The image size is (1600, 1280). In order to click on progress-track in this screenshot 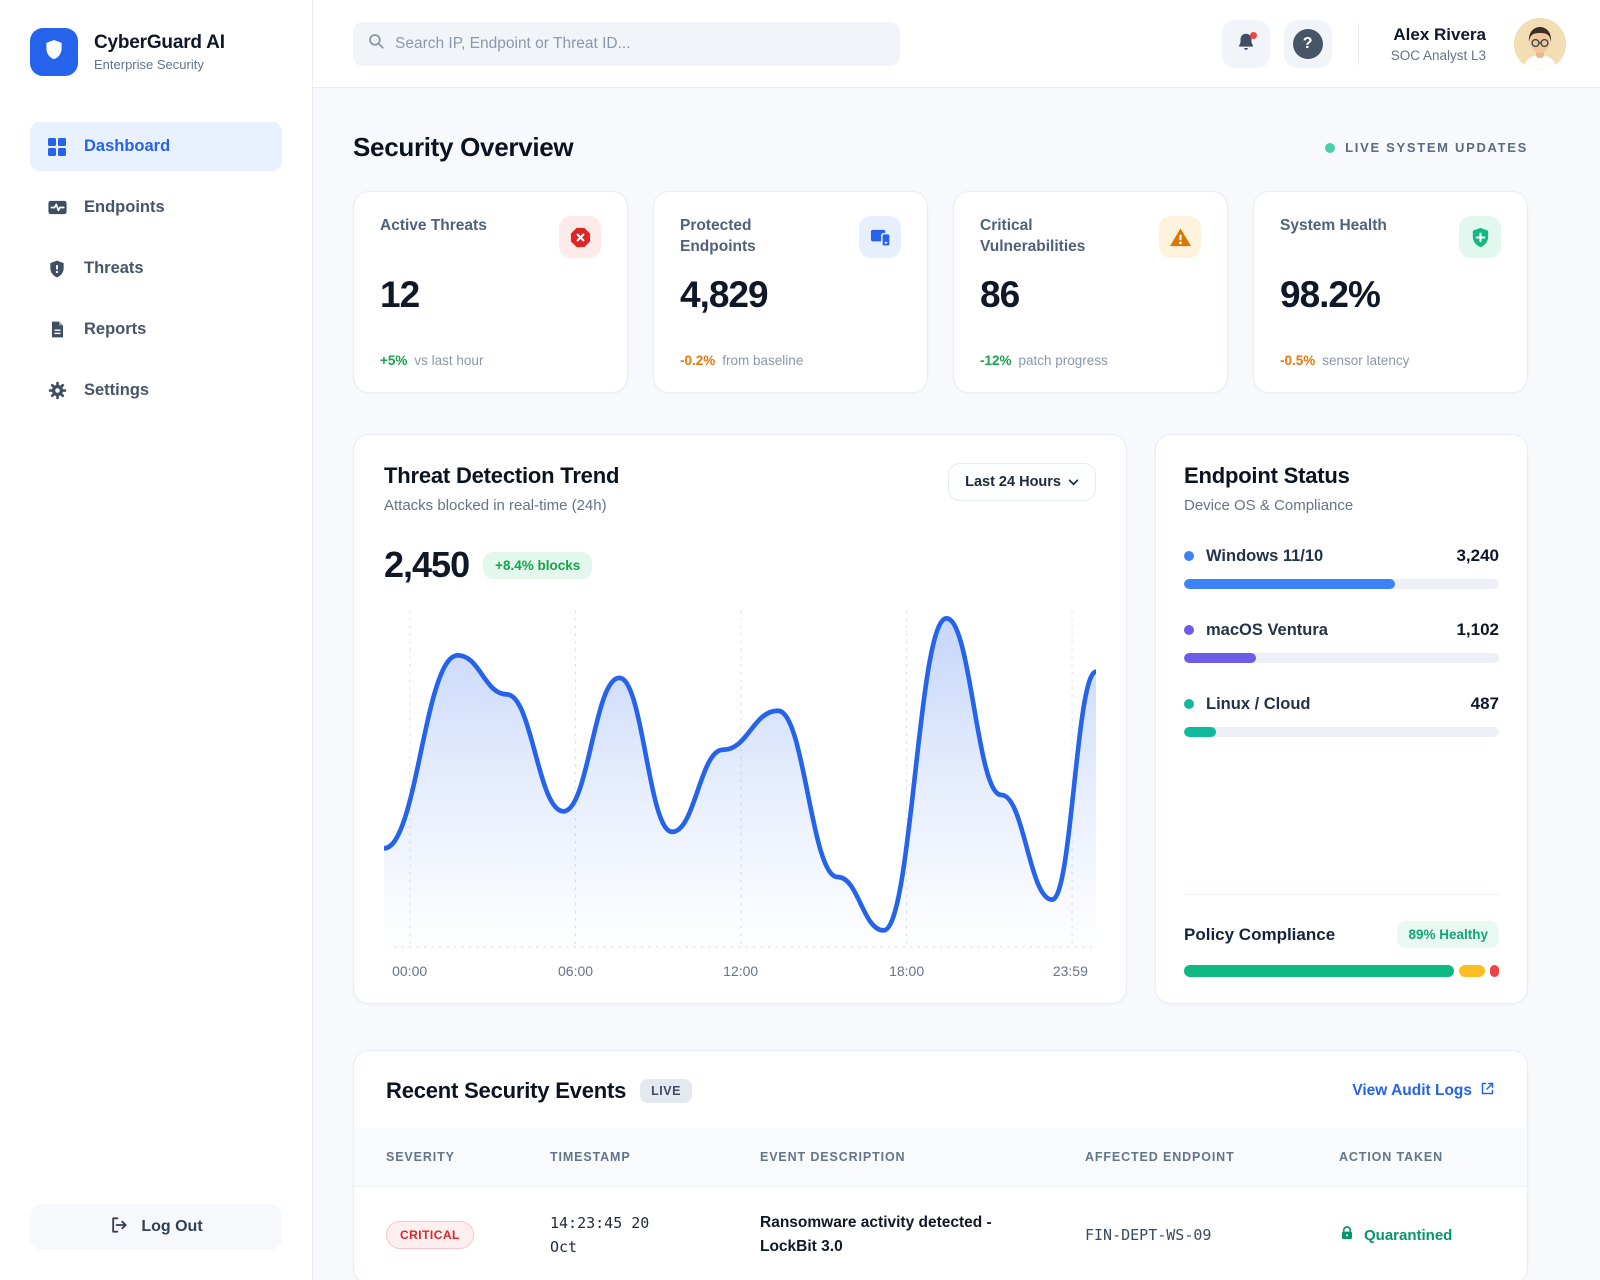, I will do `click(1341, 732)`.